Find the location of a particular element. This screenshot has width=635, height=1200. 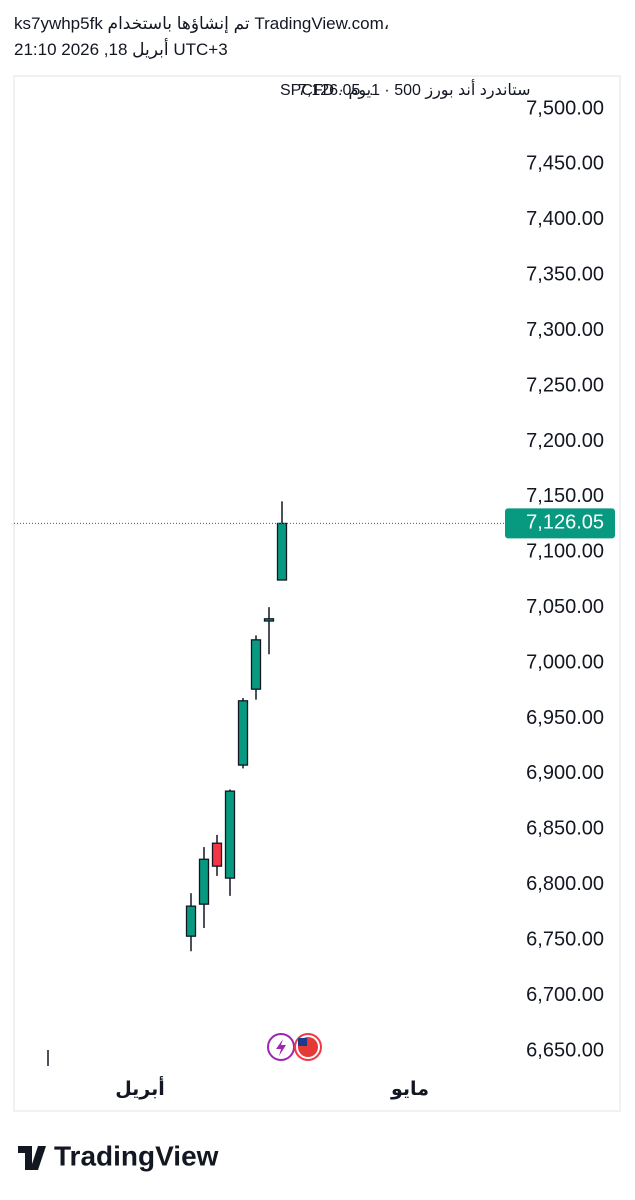

last-price-box is located at coordinates (560, 523).